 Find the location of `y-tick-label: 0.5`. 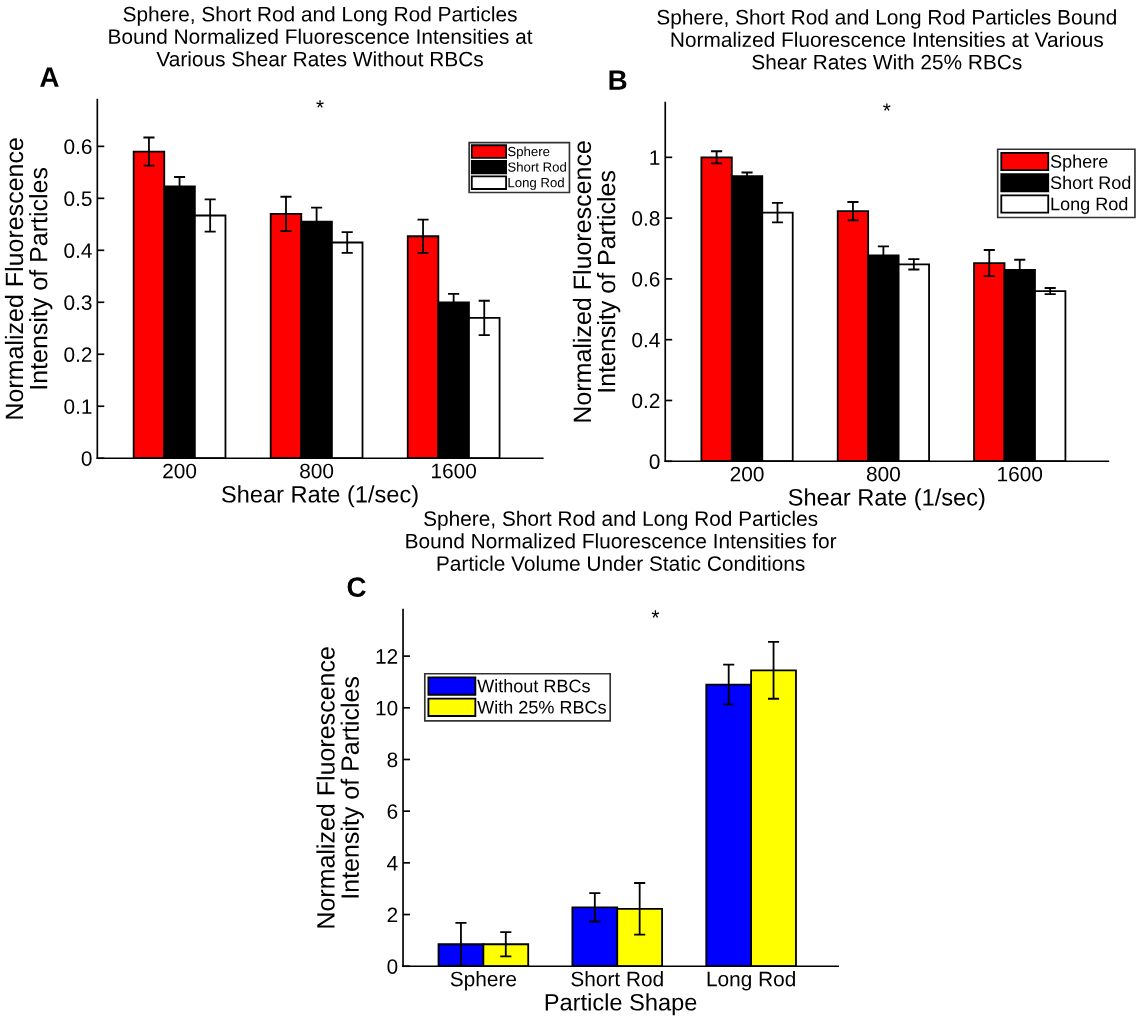

y-tick-label: 0.5 is located at coordinates (78, 199).